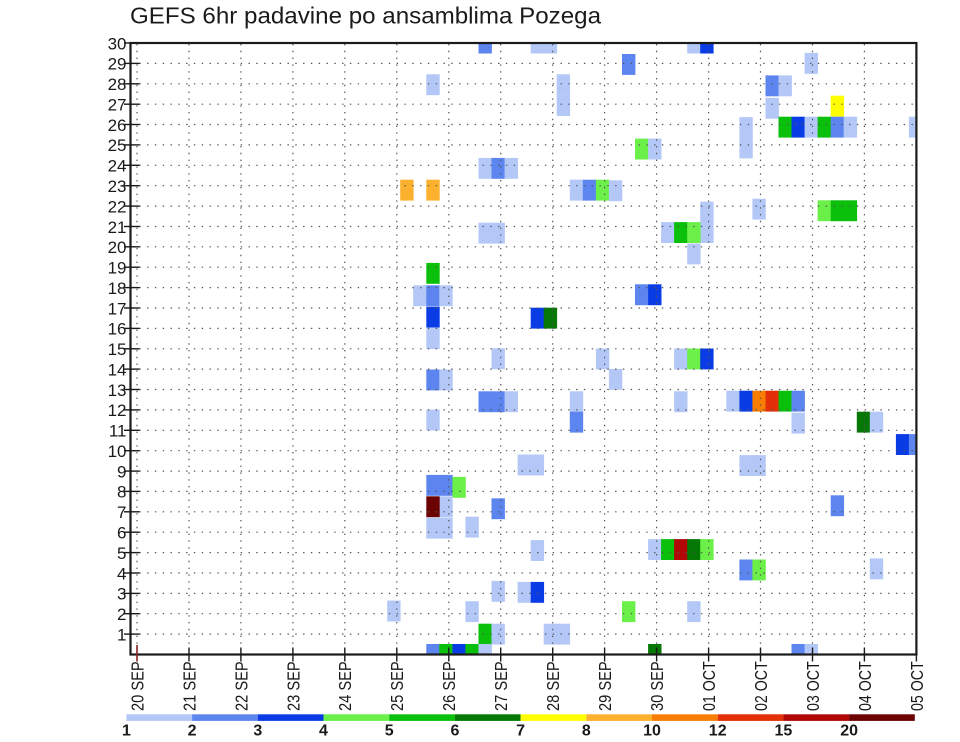 This screenshot has width=960, height=742. I want to click on svg-text: 04 OCT, so click(865, 686).